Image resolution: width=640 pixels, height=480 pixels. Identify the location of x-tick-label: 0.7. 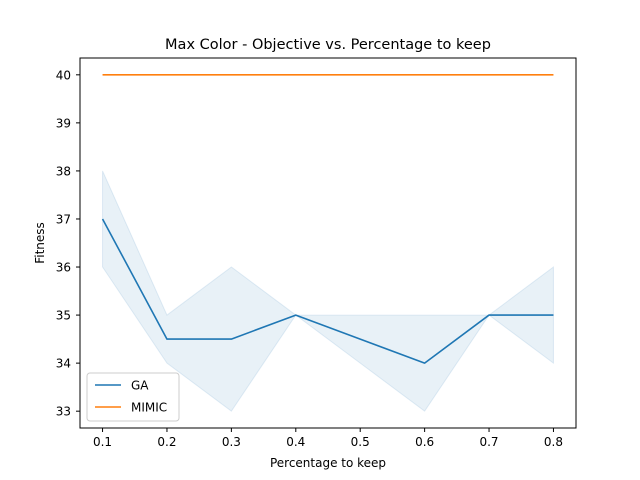
(488, 442).